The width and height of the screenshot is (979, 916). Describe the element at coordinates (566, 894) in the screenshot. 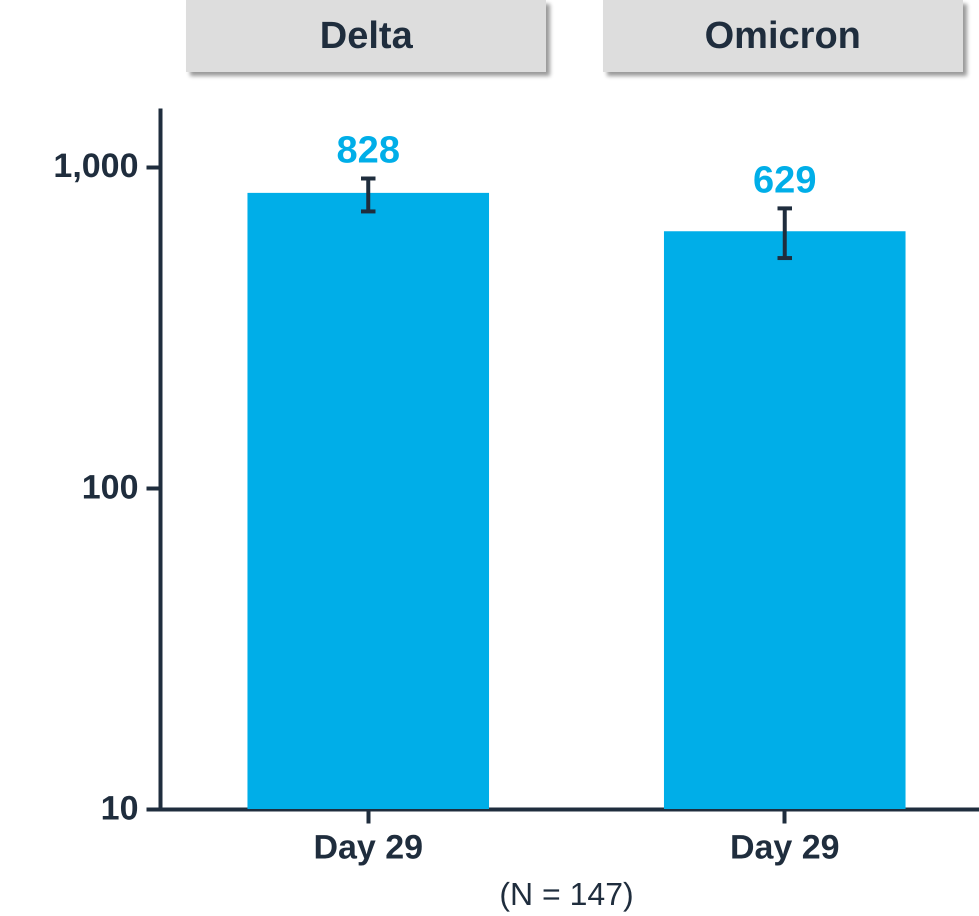

I see `text: (N = 147)` at that location.